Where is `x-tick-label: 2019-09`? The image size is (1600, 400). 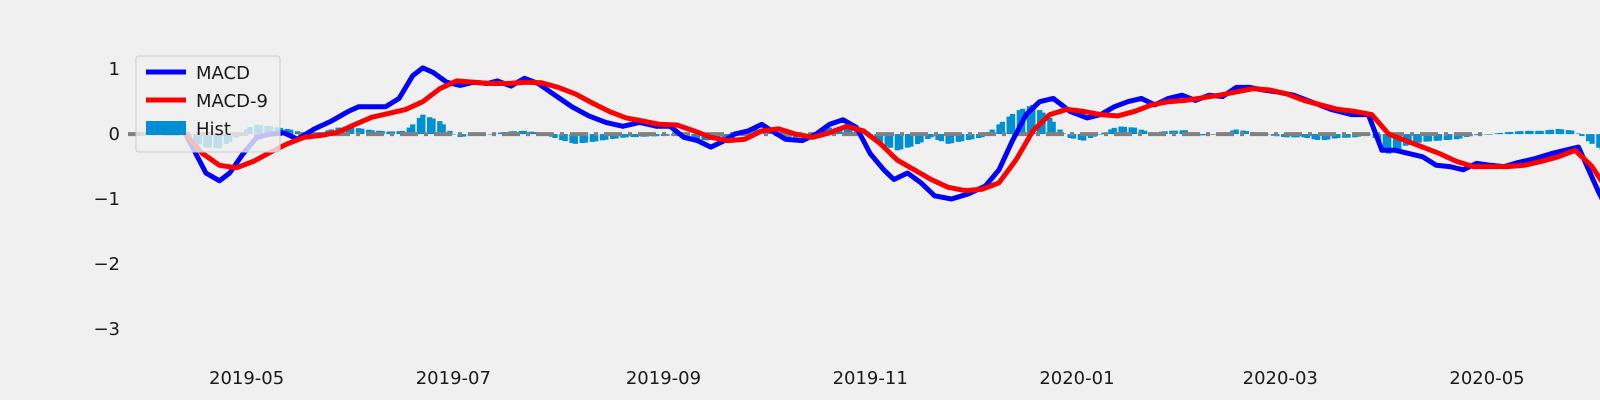
x-tick-label: 2019-09 is located at coordinates (663, 378).